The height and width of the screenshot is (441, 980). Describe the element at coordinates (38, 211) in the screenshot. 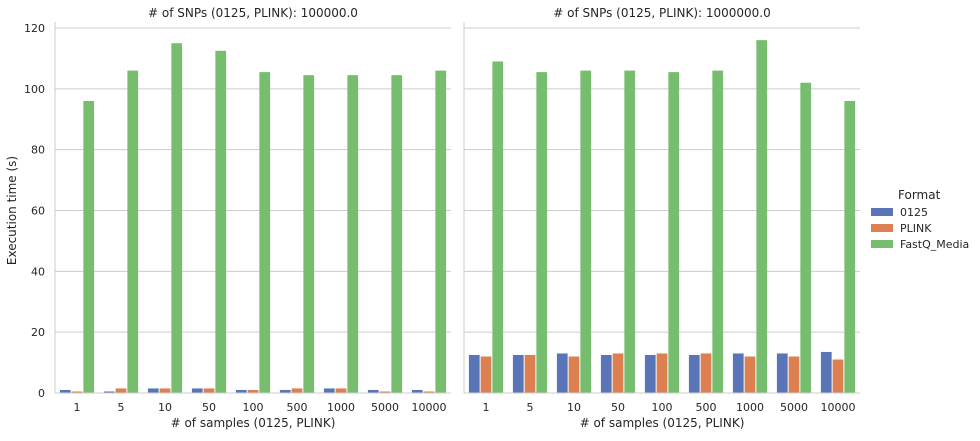

I see `y-tick-label: 60` at that location.